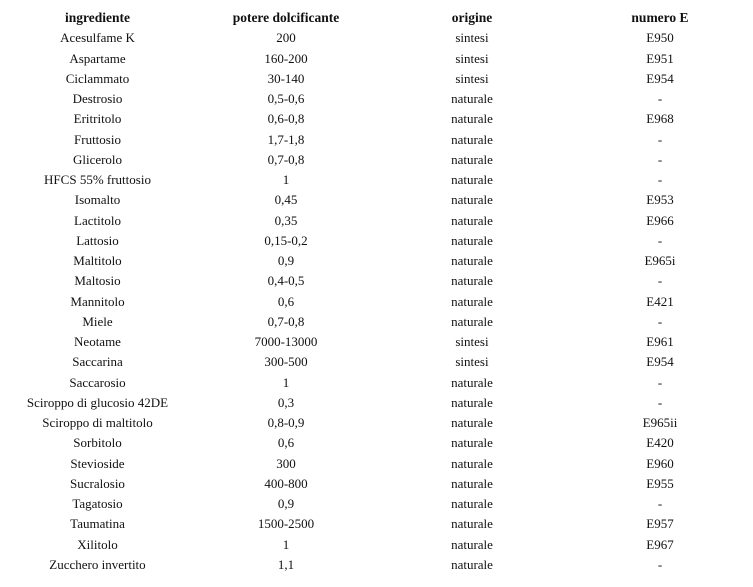 This screenshot has width=753, height=587. Describe the element at coordinates (286, 423) in the screenshot. I see `potere-cell: 0,8-0,9` at that location.